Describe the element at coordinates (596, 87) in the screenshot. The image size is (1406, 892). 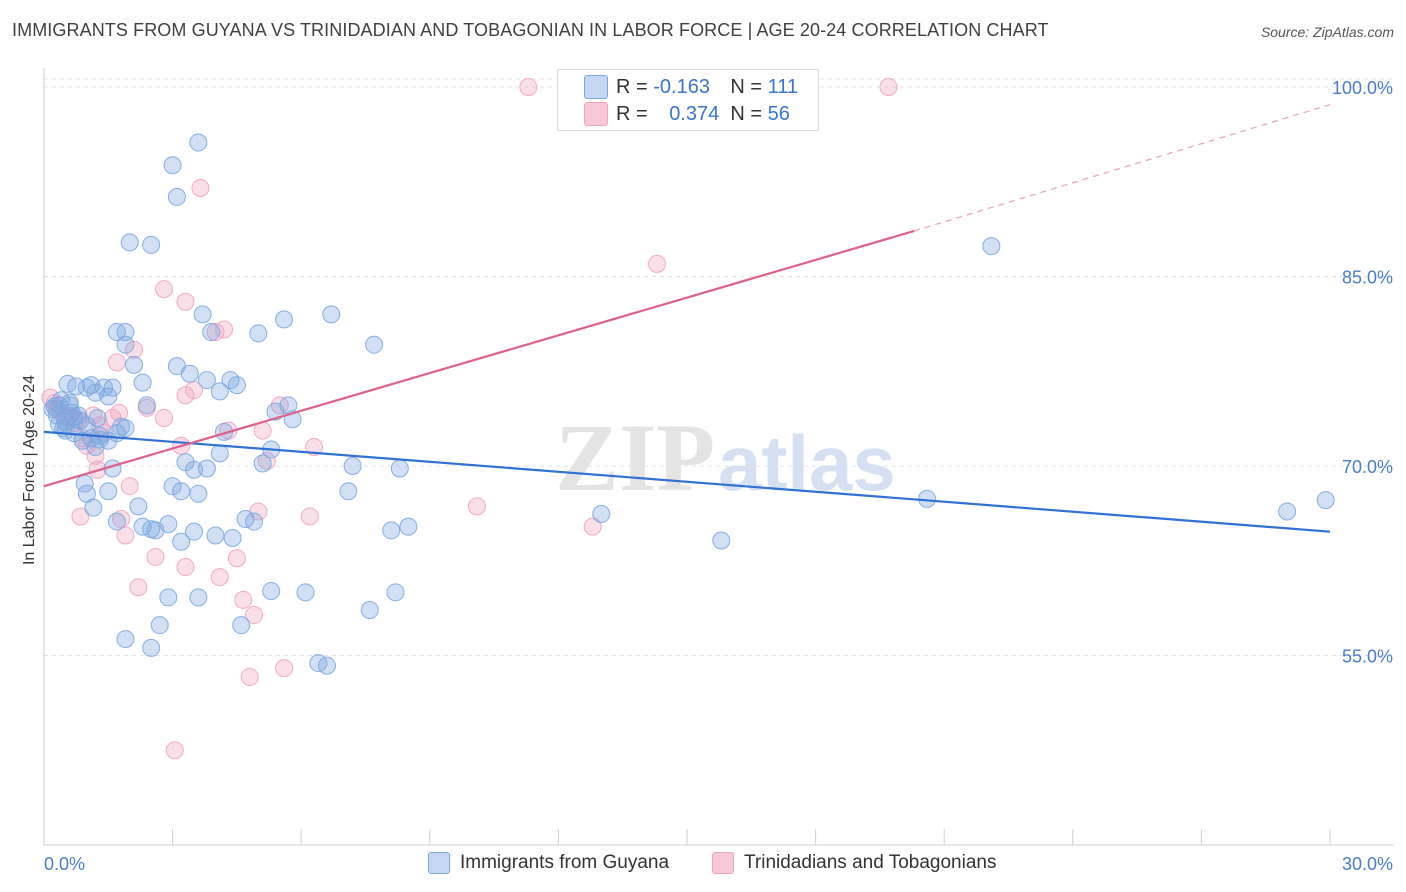
I see `legend-swatch-blue` at that location.